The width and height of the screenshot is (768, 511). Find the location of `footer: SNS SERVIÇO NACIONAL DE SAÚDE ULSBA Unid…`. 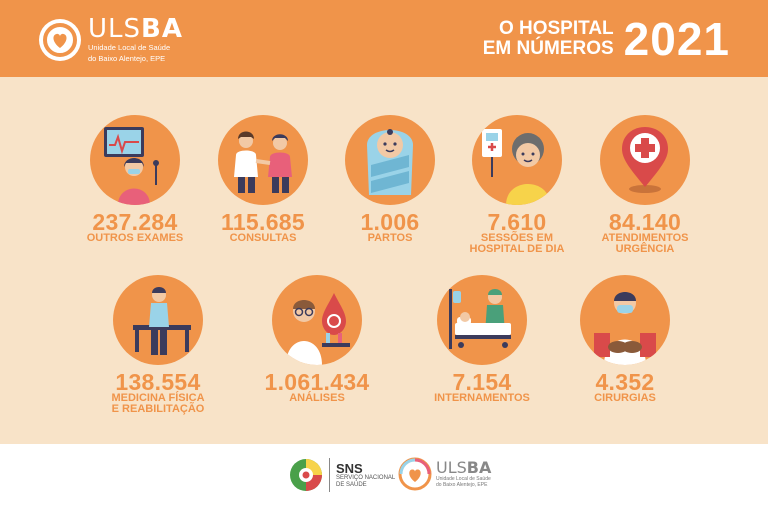

footer: SNS SERVIÇO NACIONAL DE SAÚDE ULSBA Unid… is located at coordinates (384, 477).